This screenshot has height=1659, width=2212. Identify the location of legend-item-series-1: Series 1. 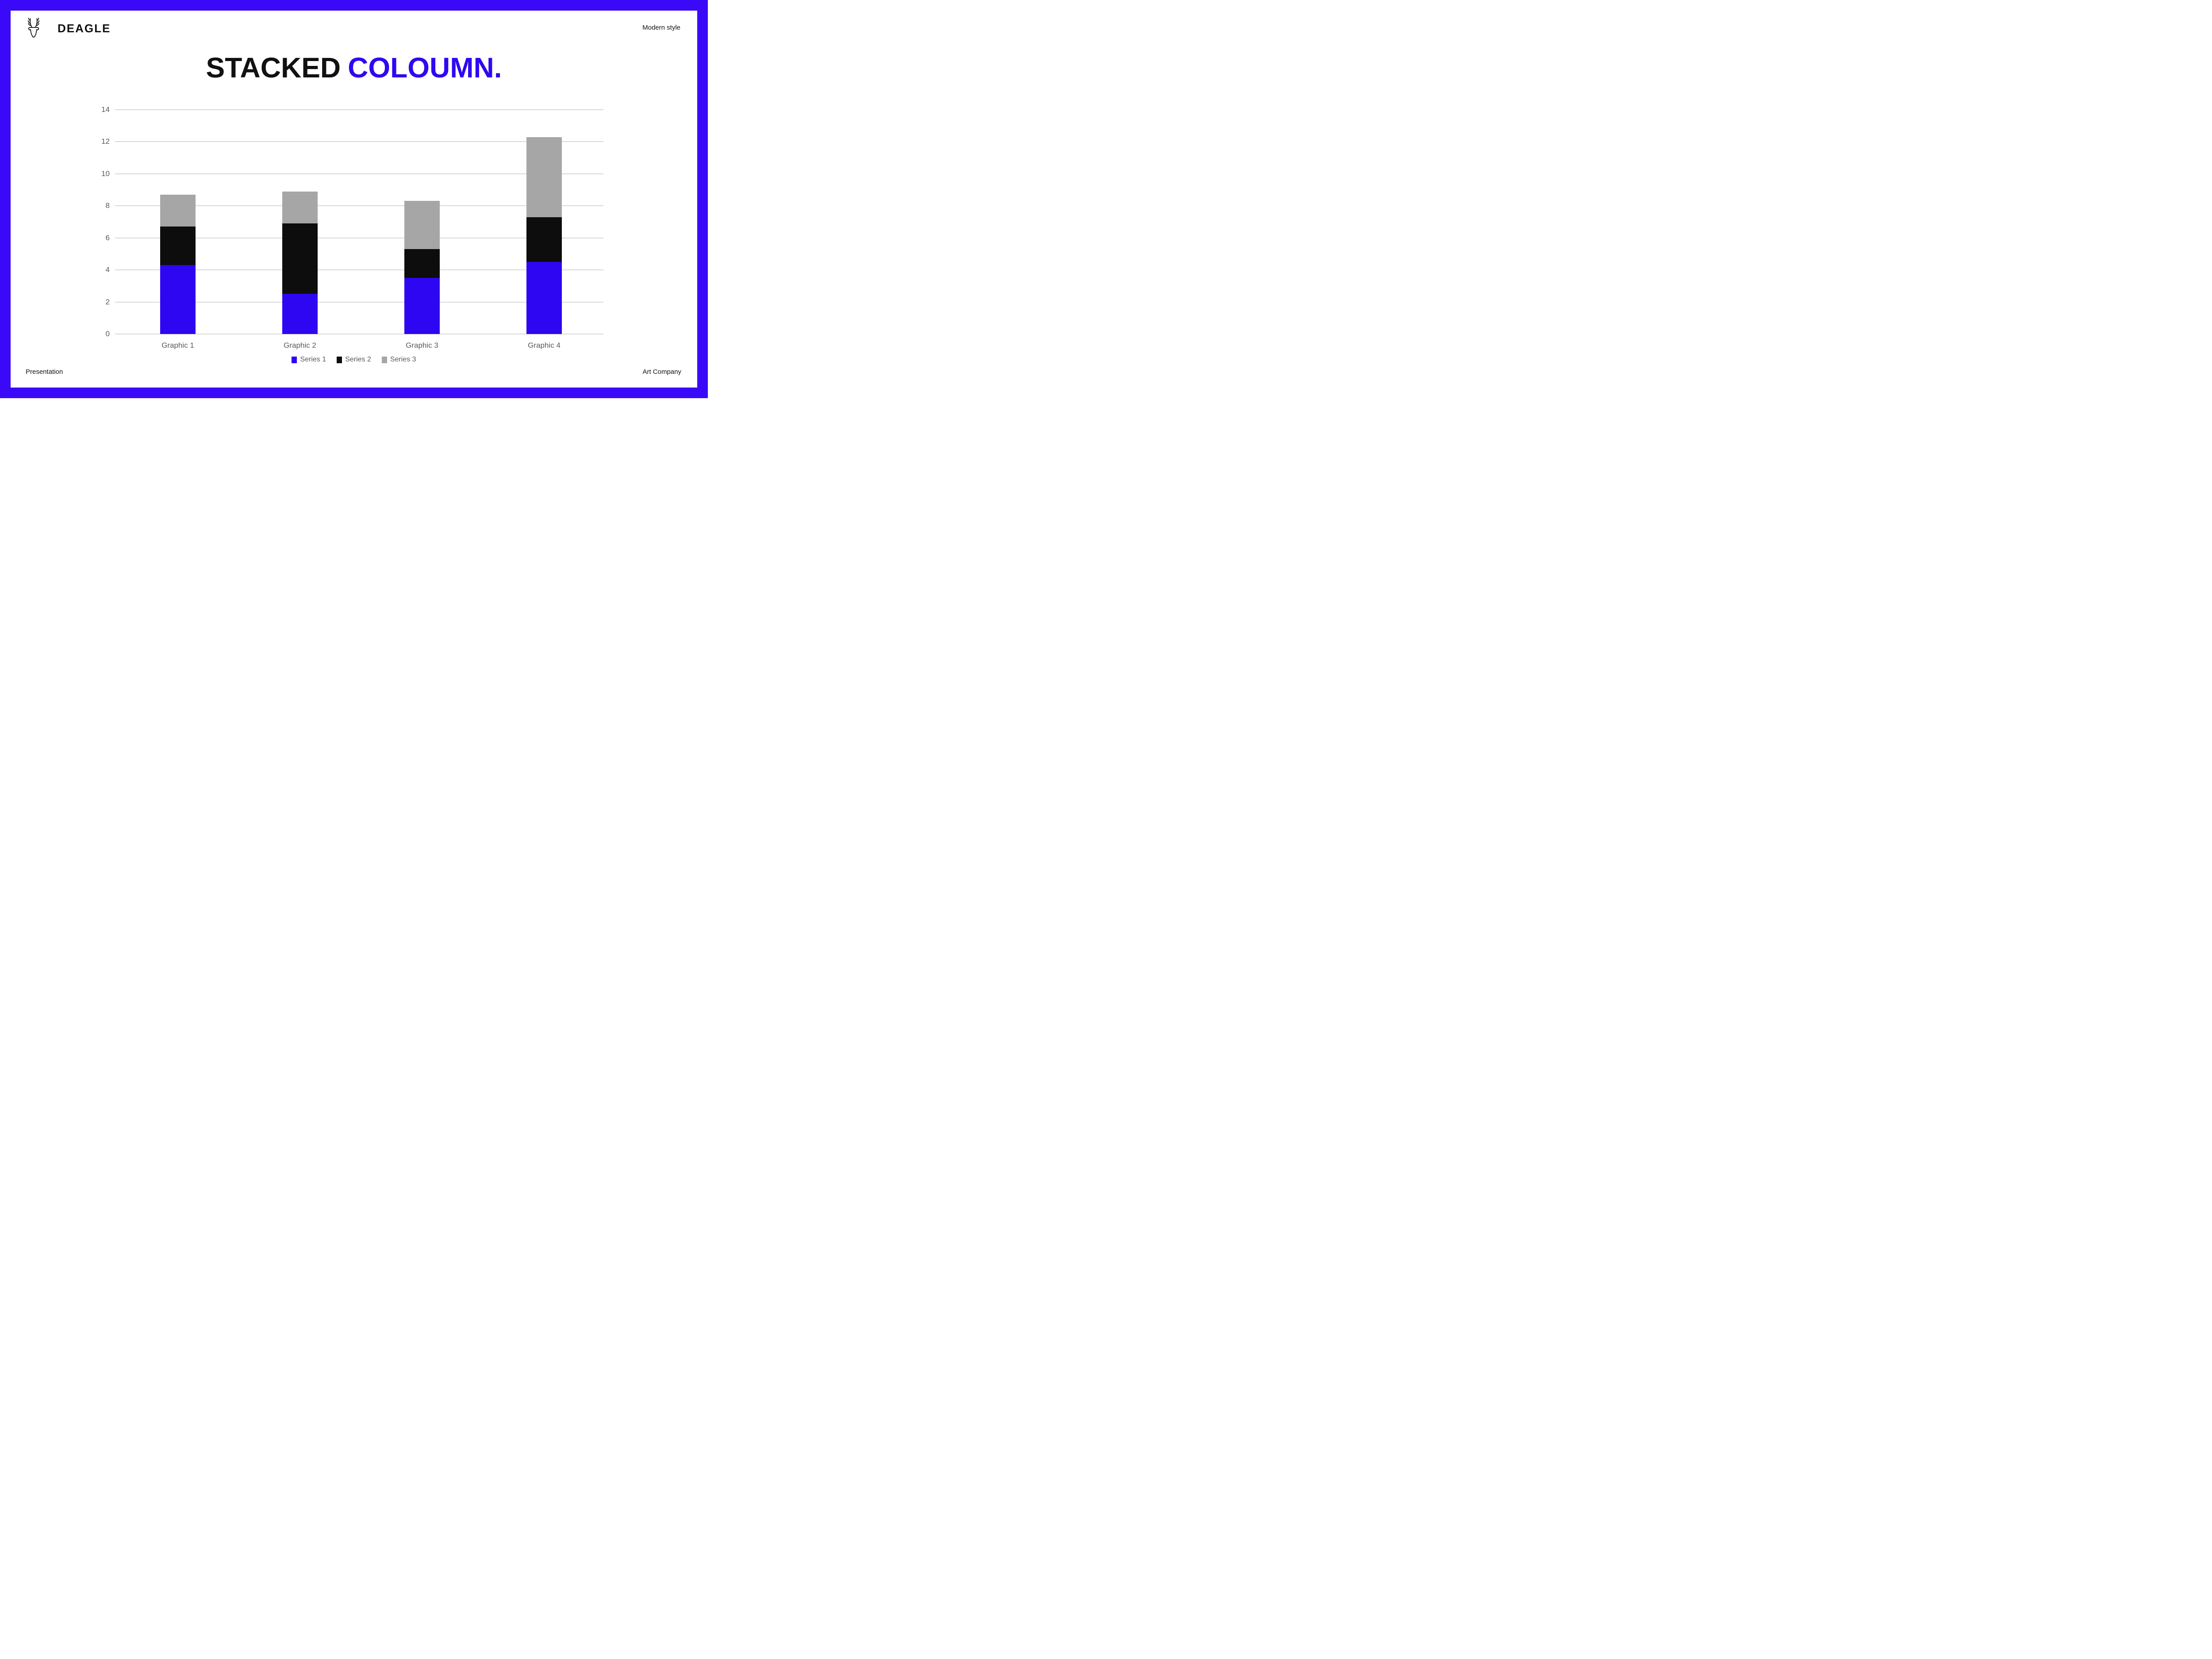
(309, 360).